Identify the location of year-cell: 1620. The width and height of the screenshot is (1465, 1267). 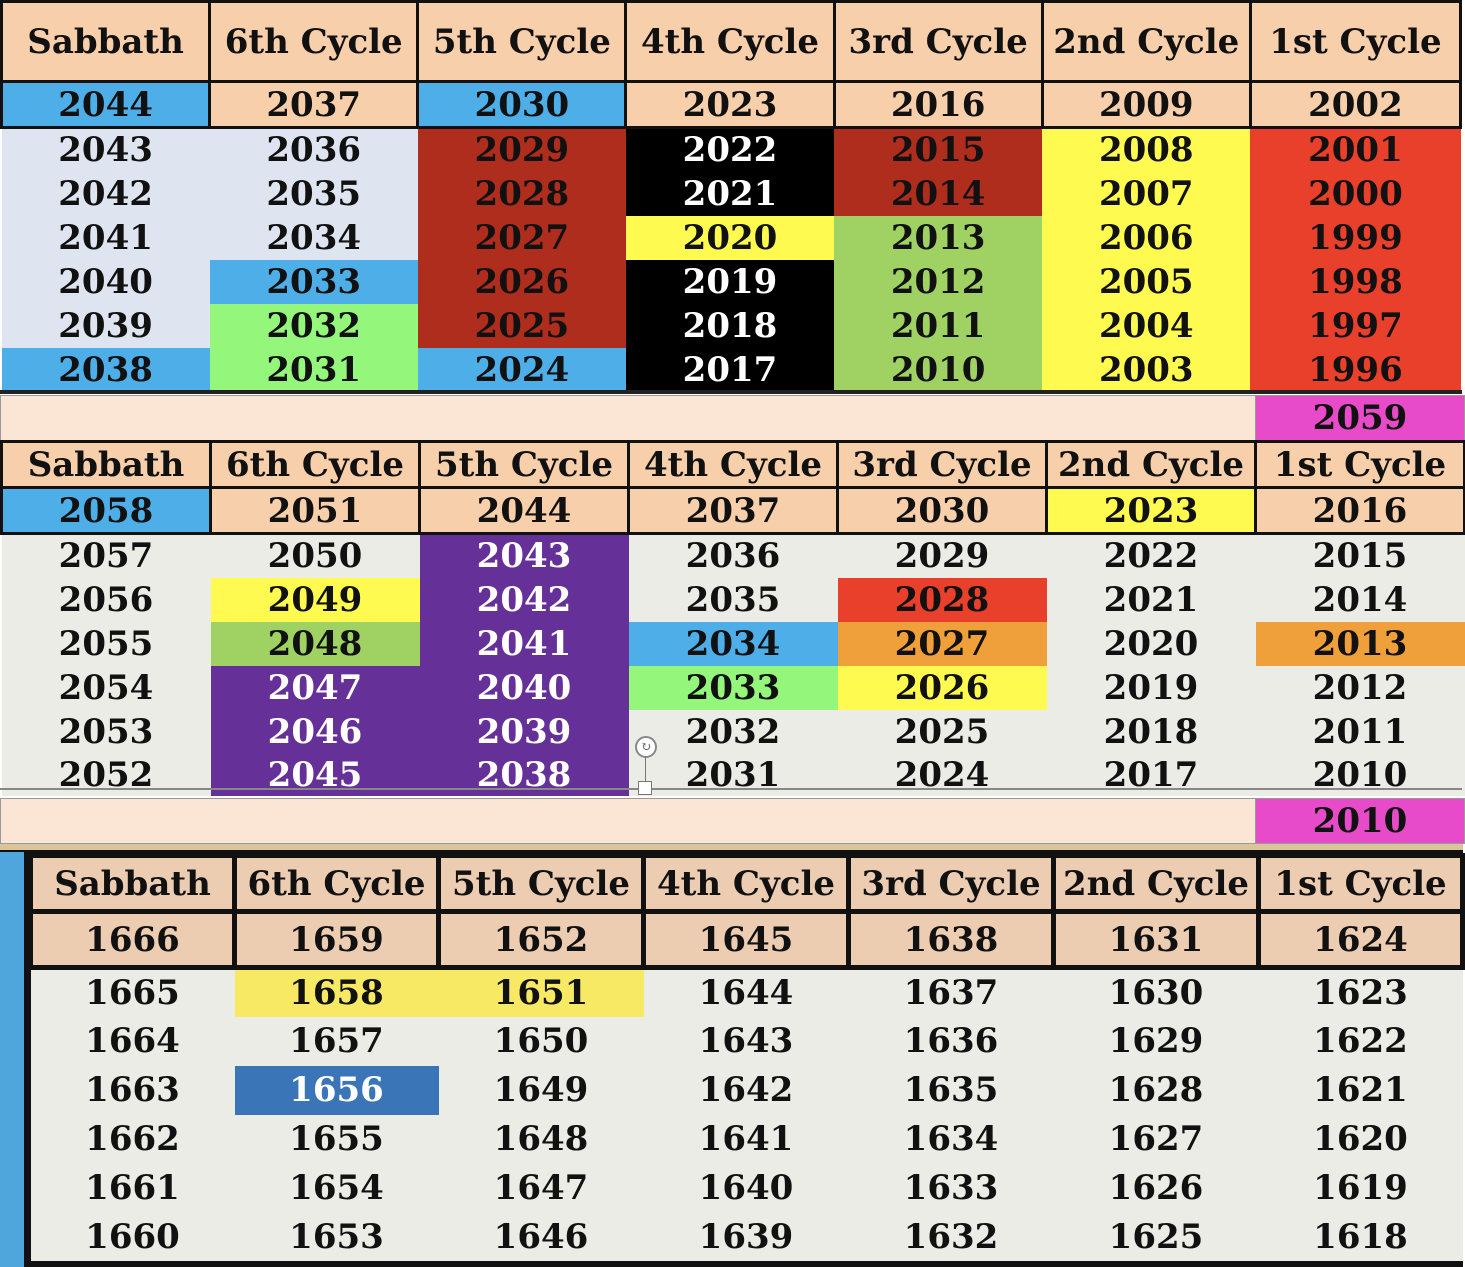
(1360, 1139).